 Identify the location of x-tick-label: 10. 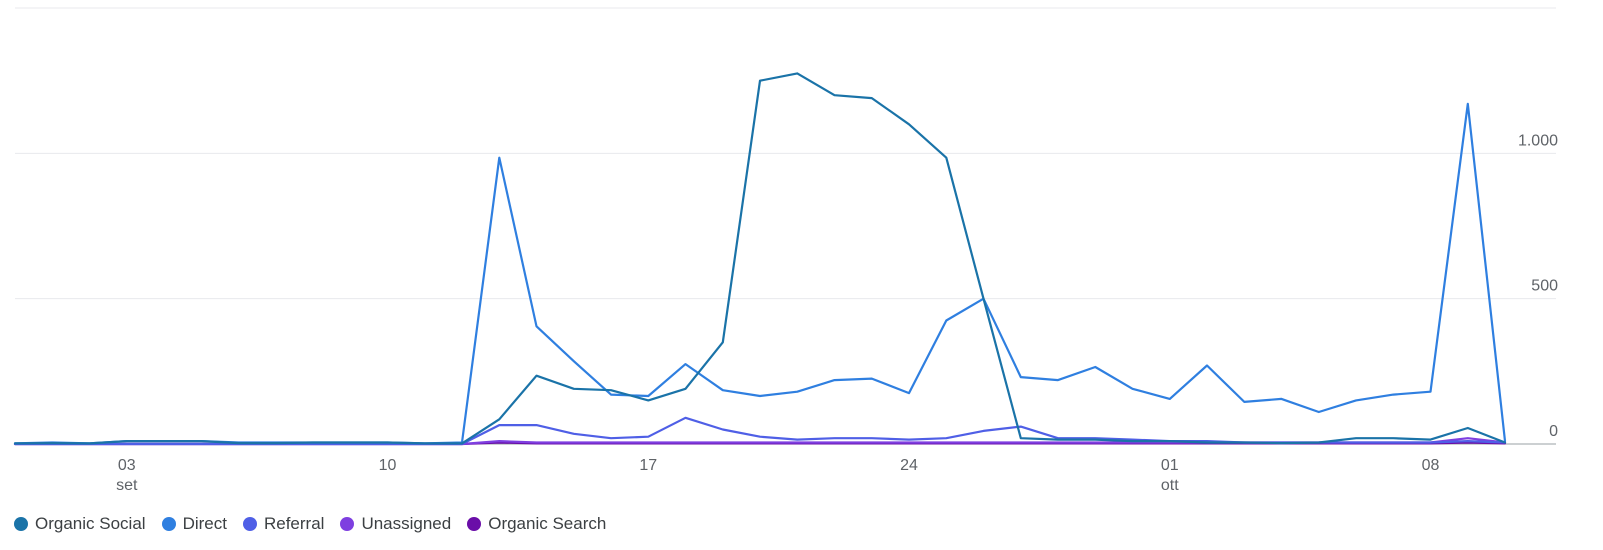
(388, 465).